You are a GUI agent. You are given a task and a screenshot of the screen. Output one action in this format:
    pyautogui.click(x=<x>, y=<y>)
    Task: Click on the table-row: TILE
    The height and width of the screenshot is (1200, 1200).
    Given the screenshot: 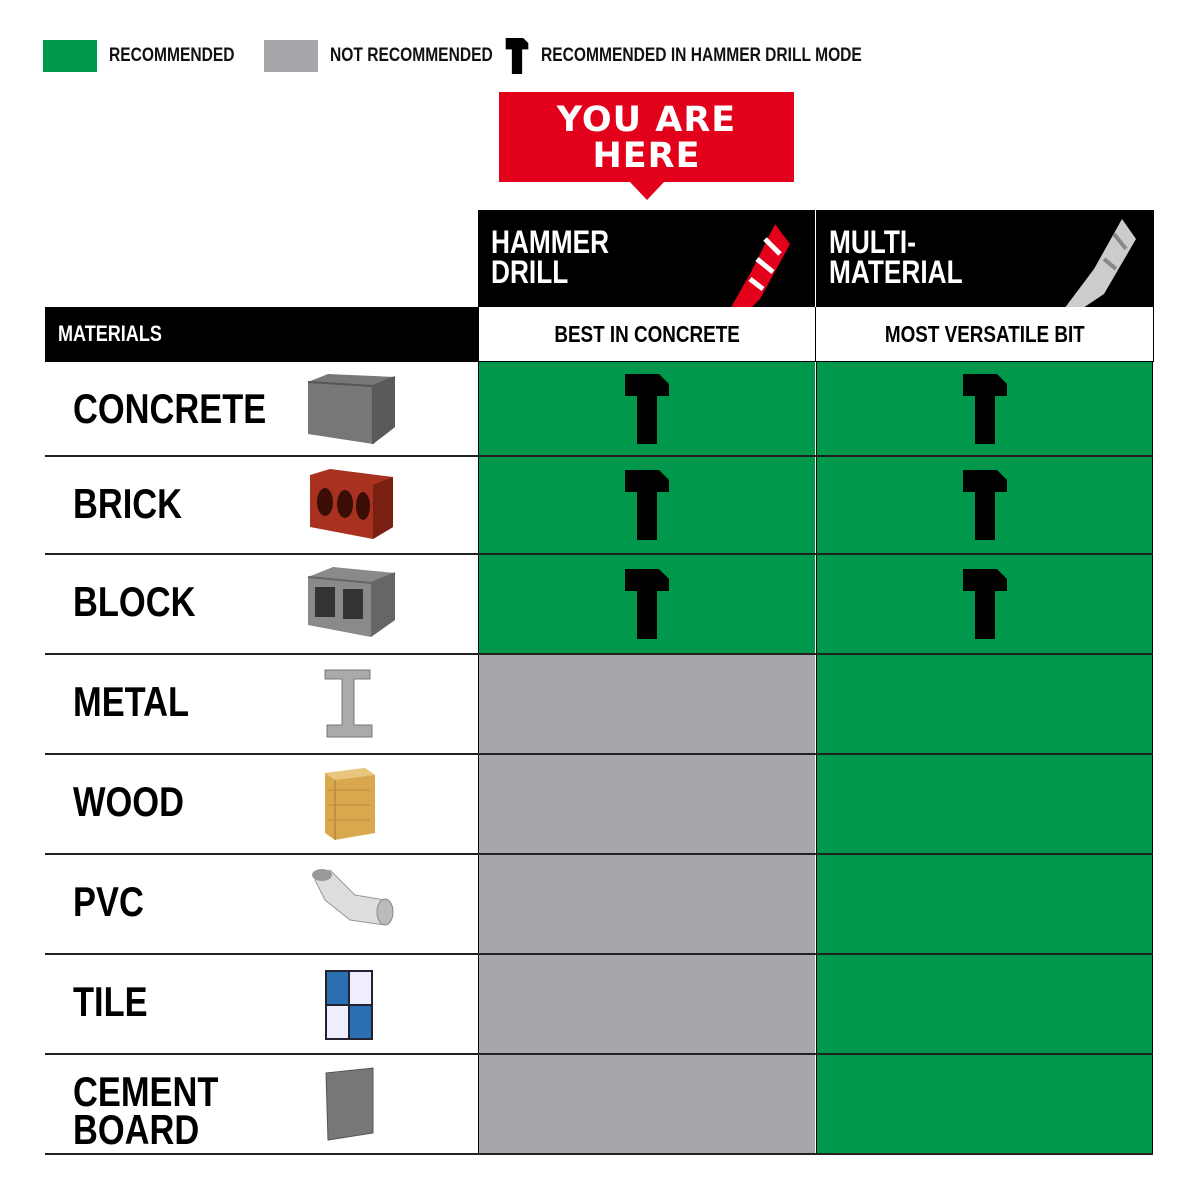 What is the action you would take?
    pyautogui.click(x=599, y=1005)
    